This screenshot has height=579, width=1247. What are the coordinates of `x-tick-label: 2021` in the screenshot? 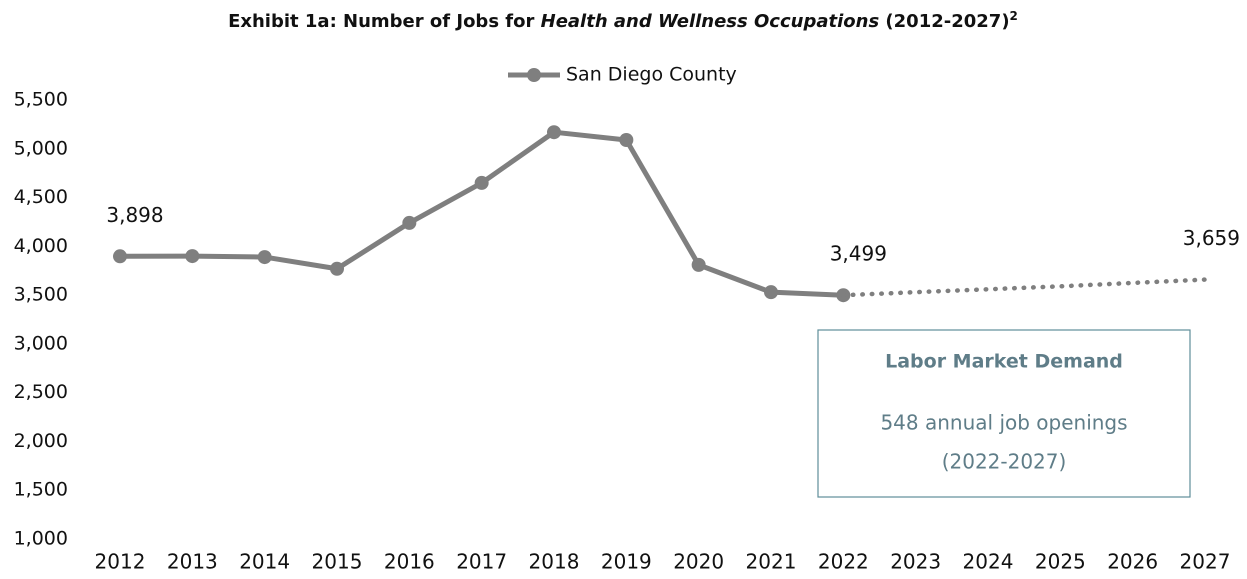 It's located at (771, 562).